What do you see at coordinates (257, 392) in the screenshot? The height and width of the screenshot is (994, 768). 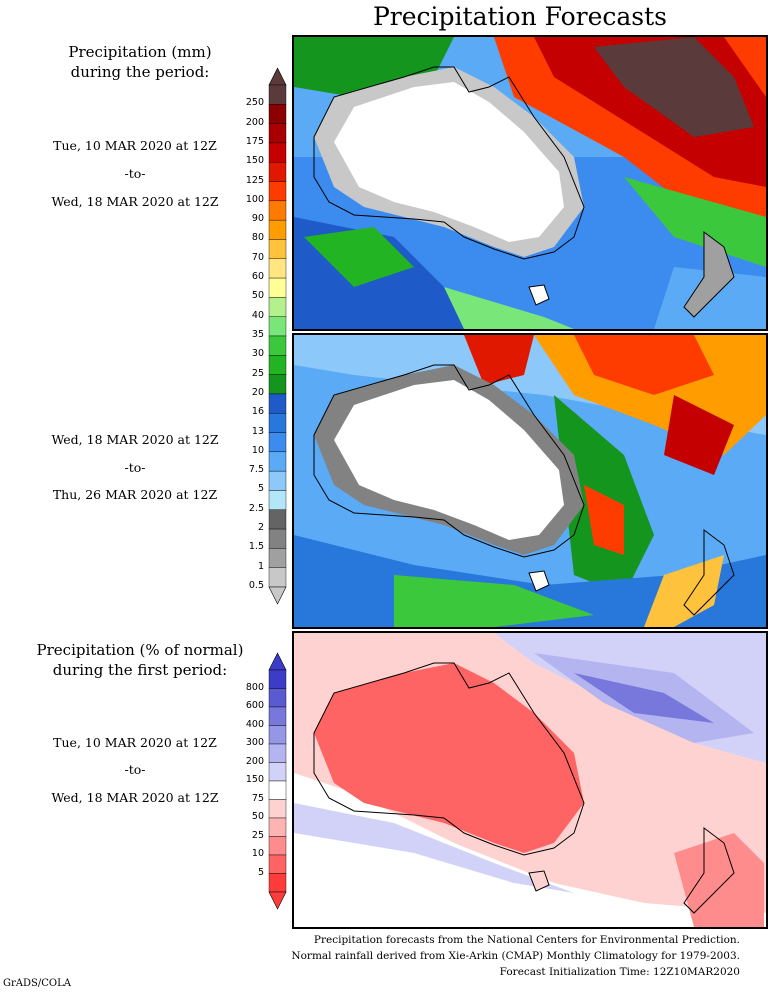 I see `precip-mm-colorbar-tick-label: 20` at bounding box center [257, 392].